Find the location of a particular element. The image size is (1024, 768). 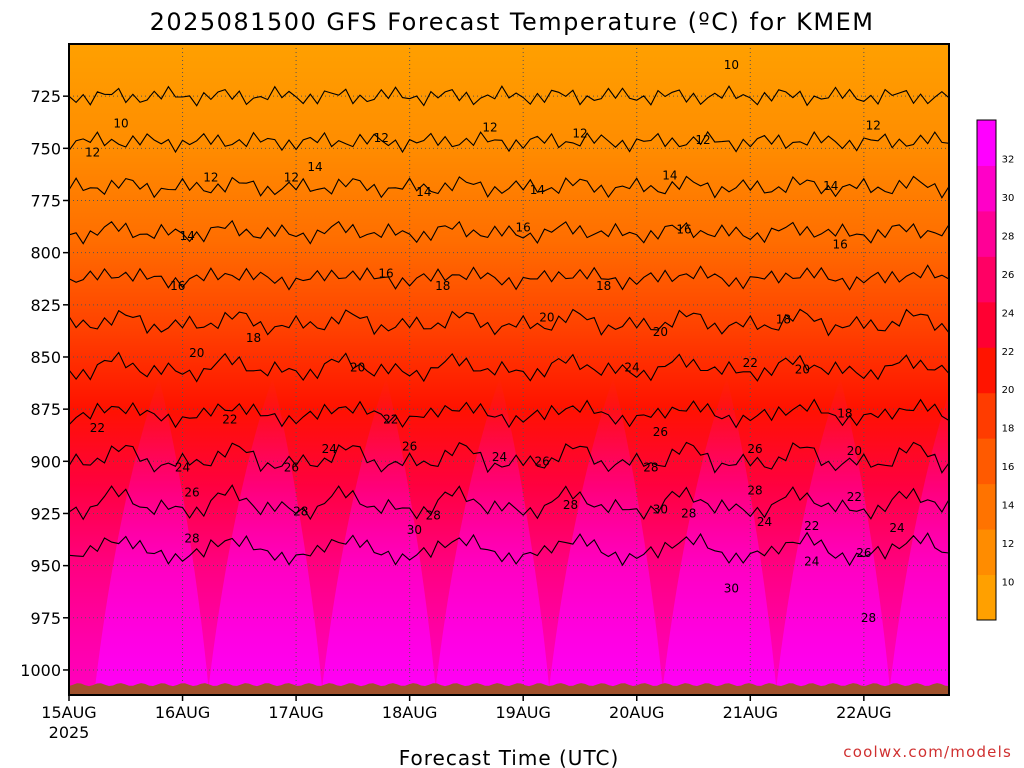

x-tick-label: 21AUG is located at coordinates (750, 712).